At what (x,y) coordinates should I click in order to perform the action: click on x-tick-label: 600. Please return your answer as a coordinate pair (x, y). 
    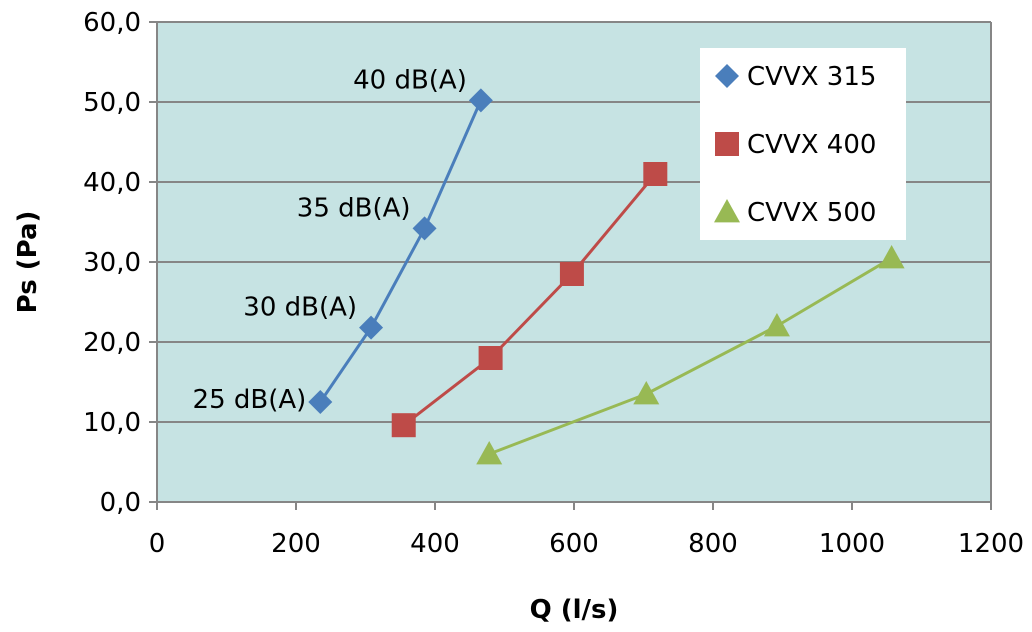
    Looking at the image, I should click on (574, 544).